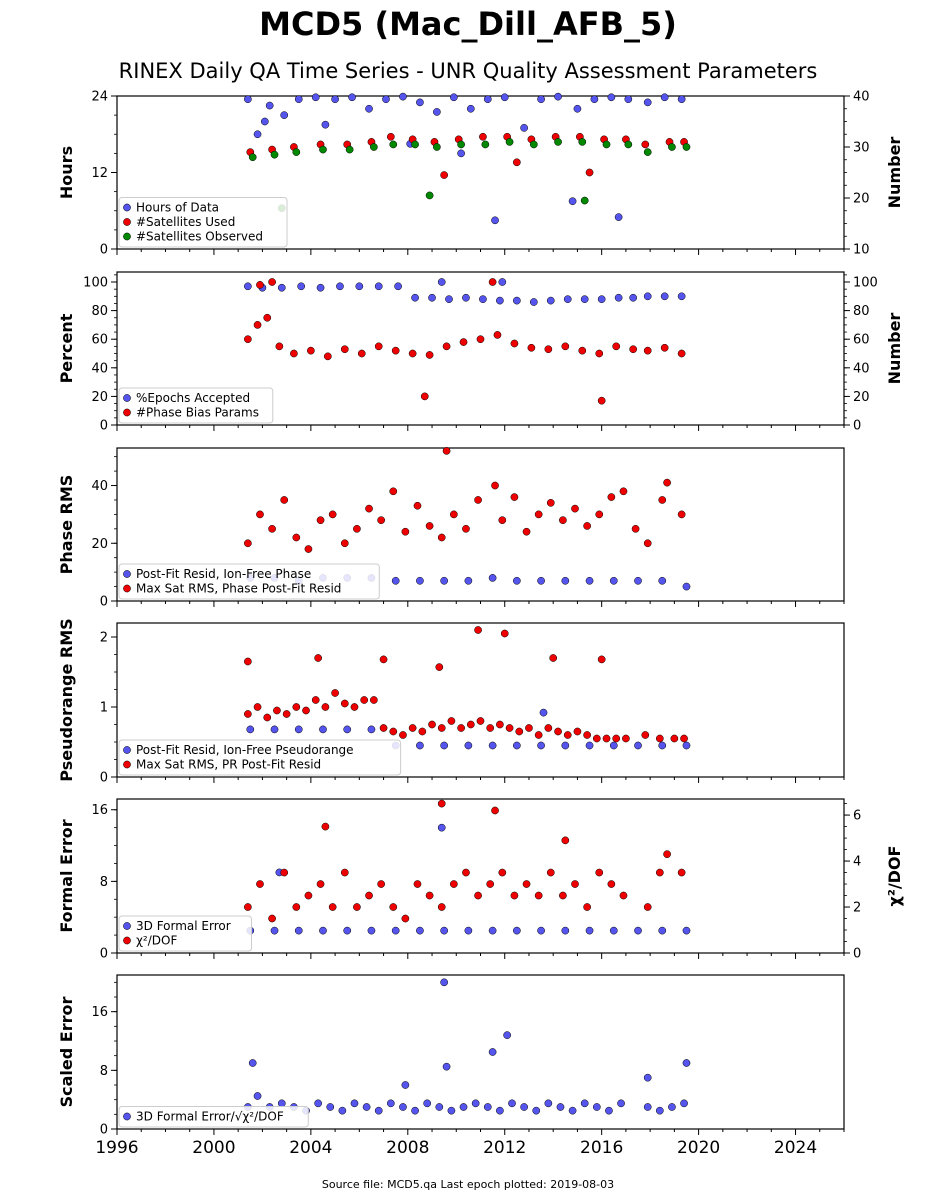  What do you see at coordinates (197, 413) in the screenshot?
I see `legend-label: #Phase Bias Params` at bounding box center [197, 413].